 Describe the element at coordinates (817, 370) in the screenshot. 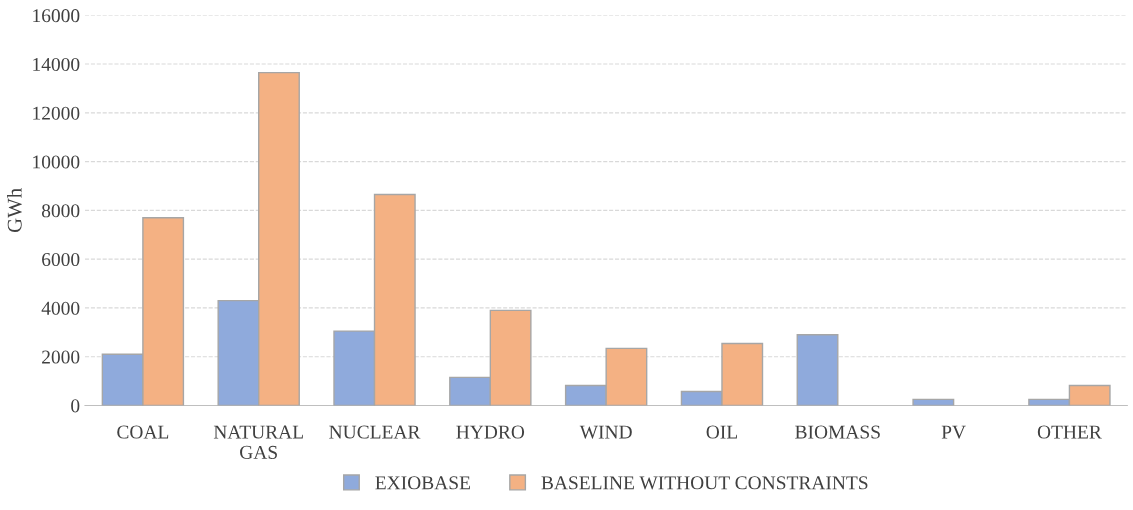

I see `bar` at that location.